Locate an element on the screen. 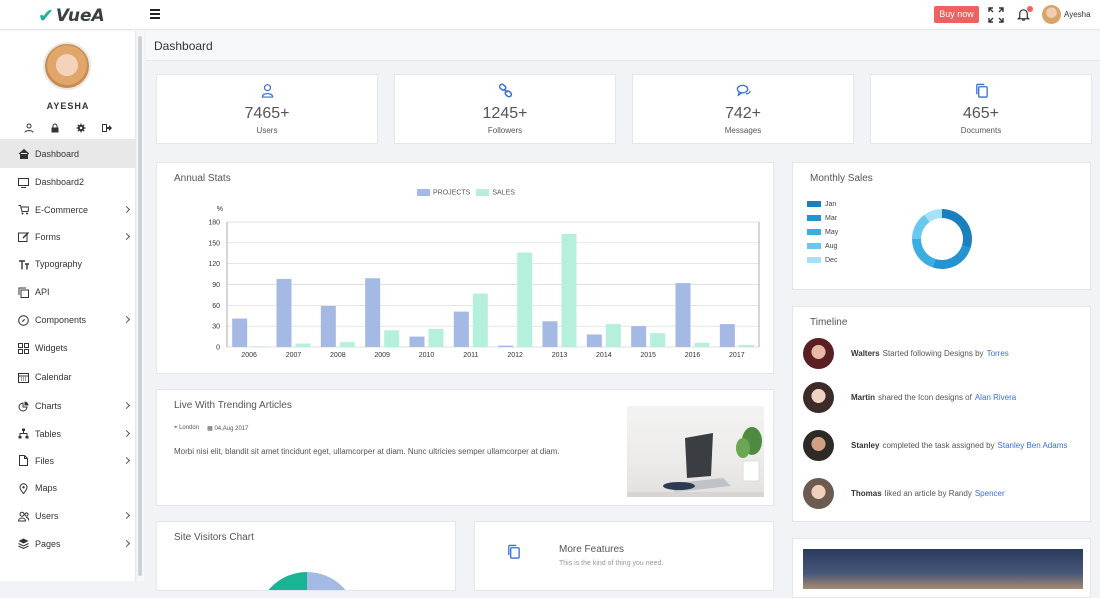  user-menu: Ayesha is located at coordinates (1066, 14).